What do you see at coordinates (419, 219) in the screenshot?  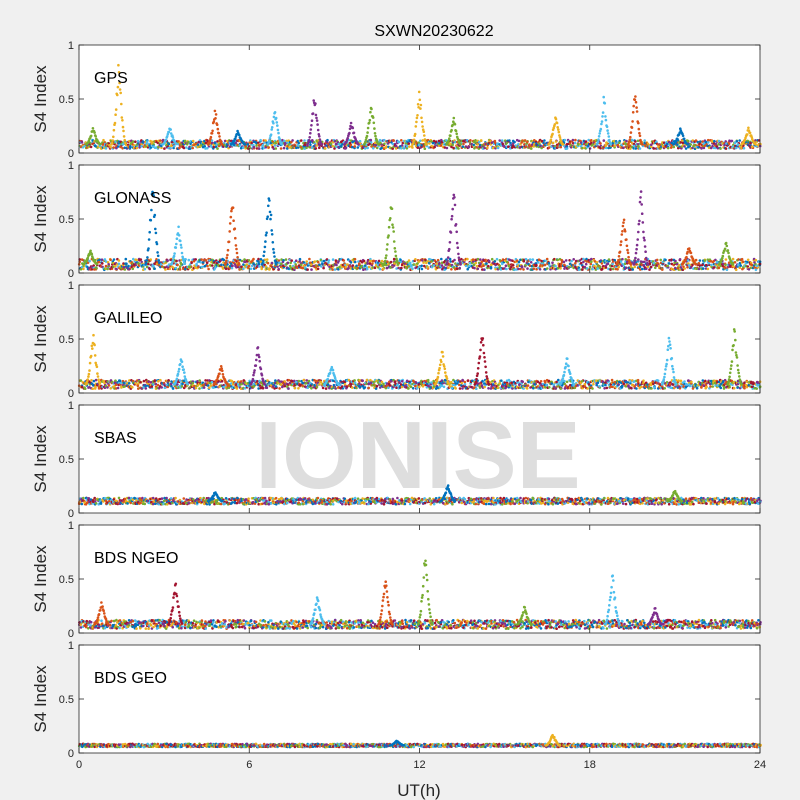 I see `plot-area` at bounding box center [419, 219].